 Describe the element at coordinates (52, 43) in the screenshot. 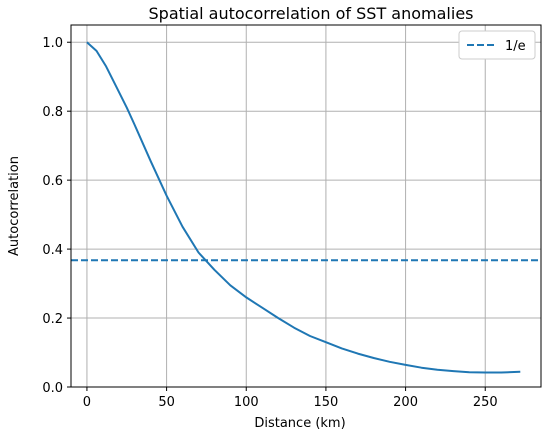

I see `y-tick-label: 1.0` at that location.